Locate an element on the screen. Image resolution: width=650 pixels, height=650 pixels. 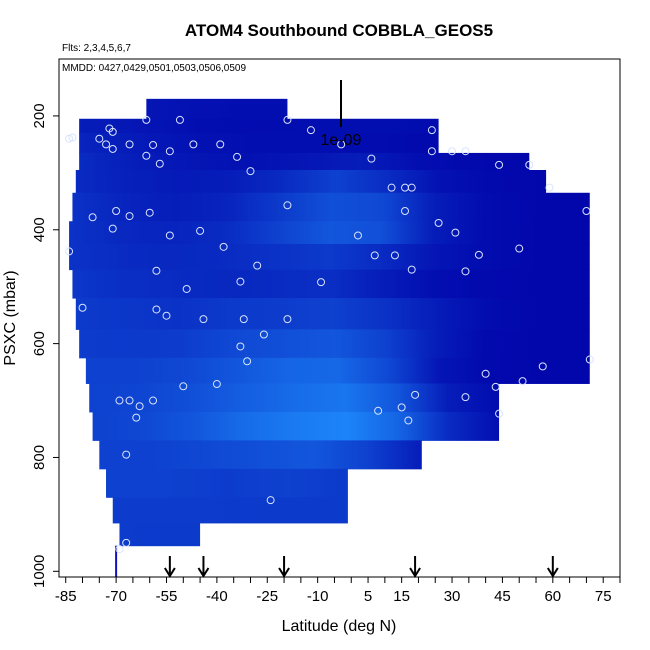
flights-subtitle: Flts: 2,3,4,5,6,7 is located at coordinates (96, 48).